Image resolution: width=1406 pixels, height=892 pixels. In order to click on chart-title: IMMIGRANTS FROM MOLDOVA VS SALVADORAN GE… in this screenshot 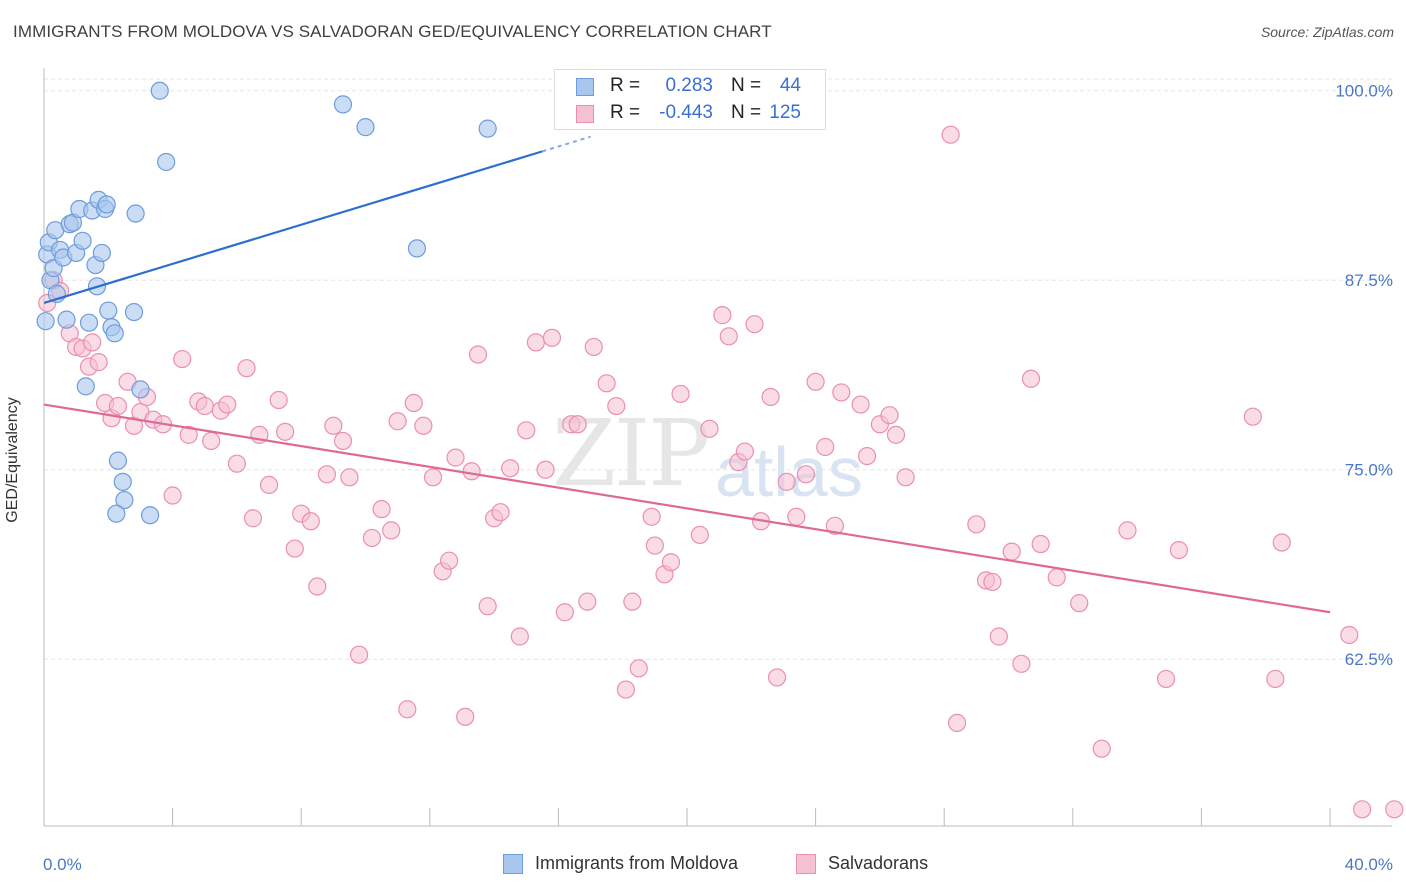, I will do `click(392, 31)`.